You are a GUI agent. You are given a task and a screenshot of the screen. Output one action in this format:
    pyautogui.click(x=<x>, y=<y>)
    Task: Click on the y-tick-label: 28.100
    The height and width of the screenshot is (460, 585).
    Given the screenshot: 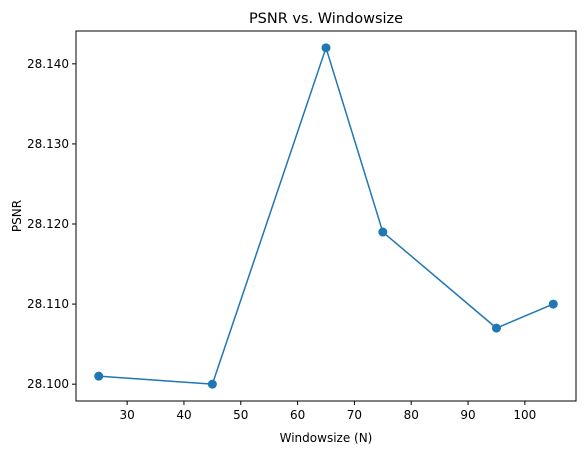 What is the action you would take?
    pyautogui.click(x=48, y=384)
    